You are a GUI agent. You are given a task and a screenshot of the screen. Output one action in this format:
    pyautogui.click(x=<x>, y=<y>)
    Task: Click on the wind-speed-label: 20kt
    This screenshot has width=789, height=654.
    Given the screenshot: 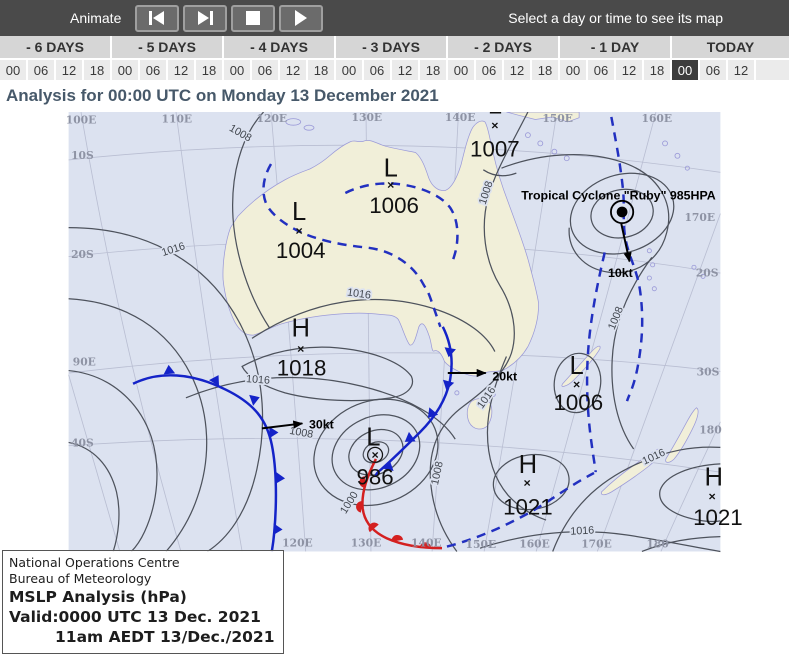 What is the action you would take?
    pyautogui.click(x=504, y=376)
    